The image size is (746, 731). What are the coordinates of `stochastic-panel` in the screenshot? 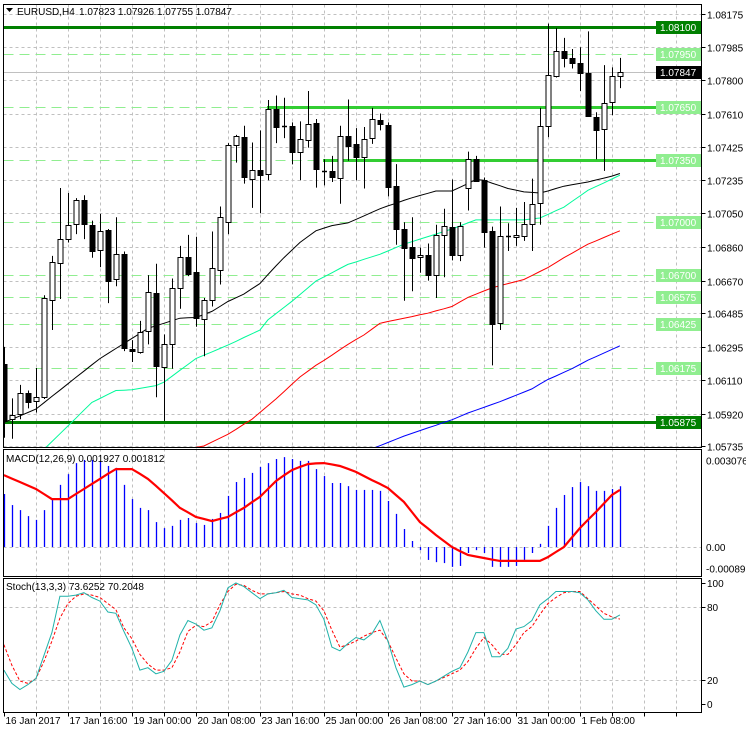 It's located at (312, 636).